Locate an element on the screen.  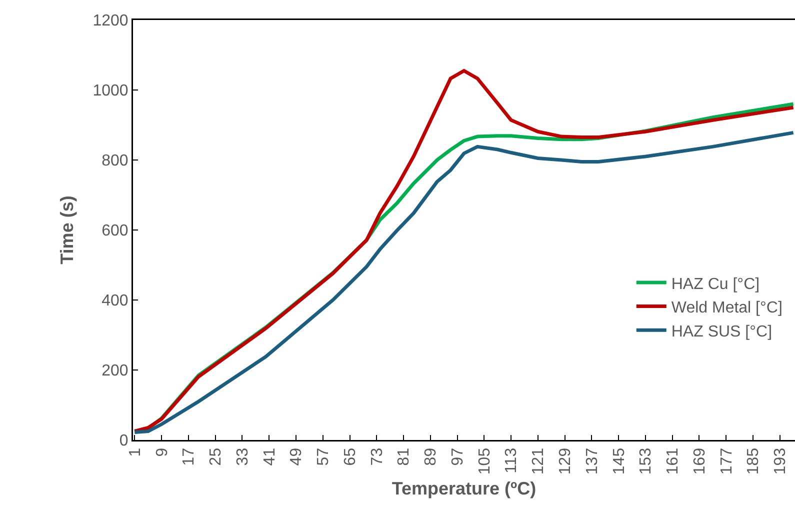
x-tick-label: 1 is located at coordinates (135, 452).